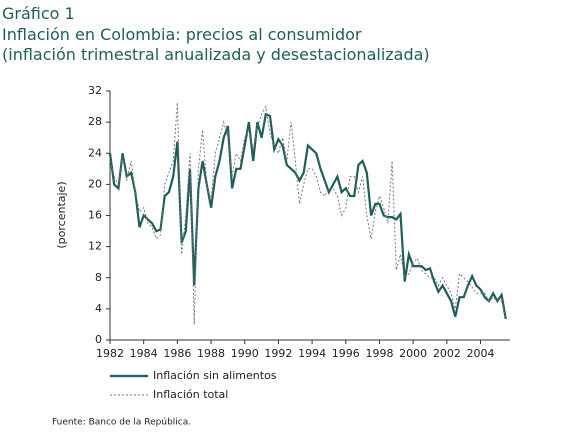 This screenshot has height=435, width=575. I want to click on y-tick-label: 24, so click(95, 152).